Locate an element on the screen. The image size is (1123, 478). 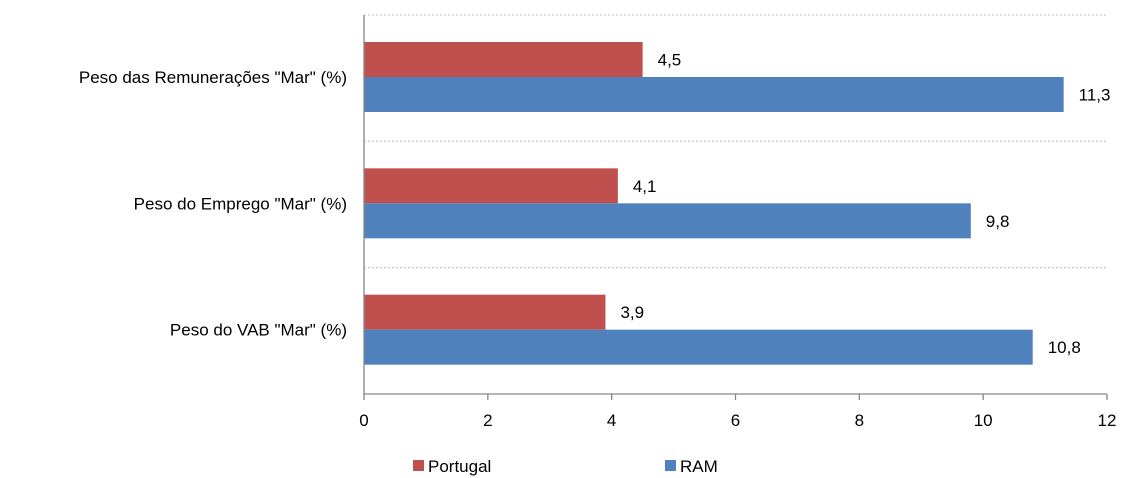
x-tick-label: 6 is located at coordinates (735, 420).